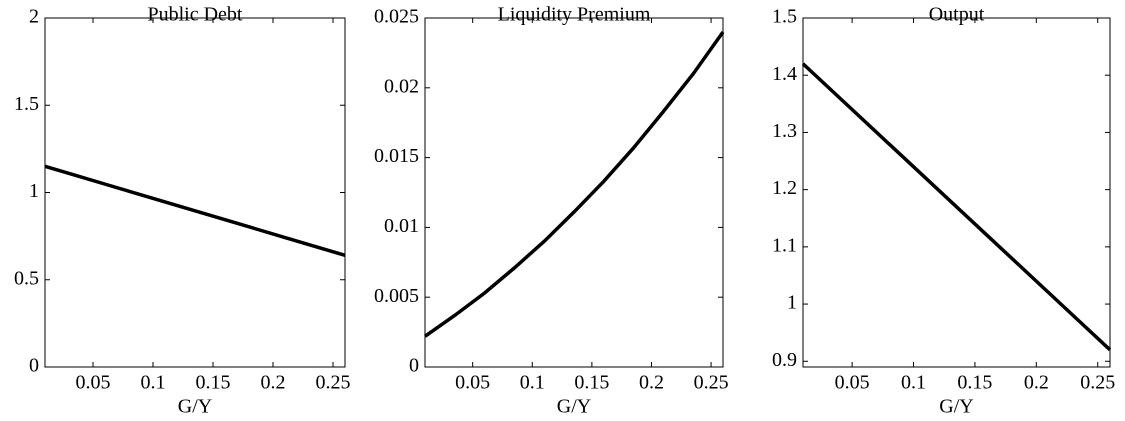 This screenshot has height=421, width=1125. What do you see at coordinates (784, 360) in the screenshot?
I see `y-tick-label: 0.9` at bounding box center [784, 360].